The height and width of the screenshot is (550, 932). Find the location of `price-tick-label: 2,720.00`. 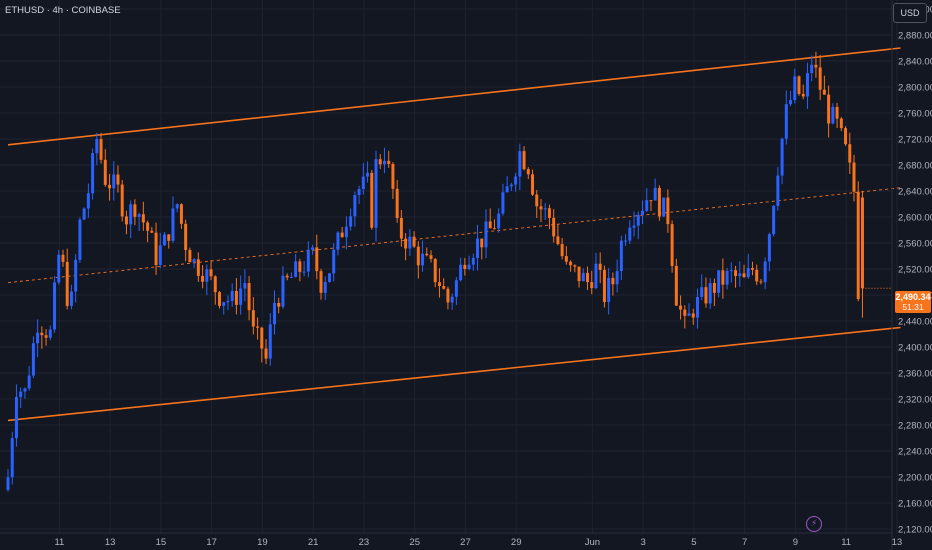

price-tick-label: 2,720.00 is located at coordinates (915, 140).